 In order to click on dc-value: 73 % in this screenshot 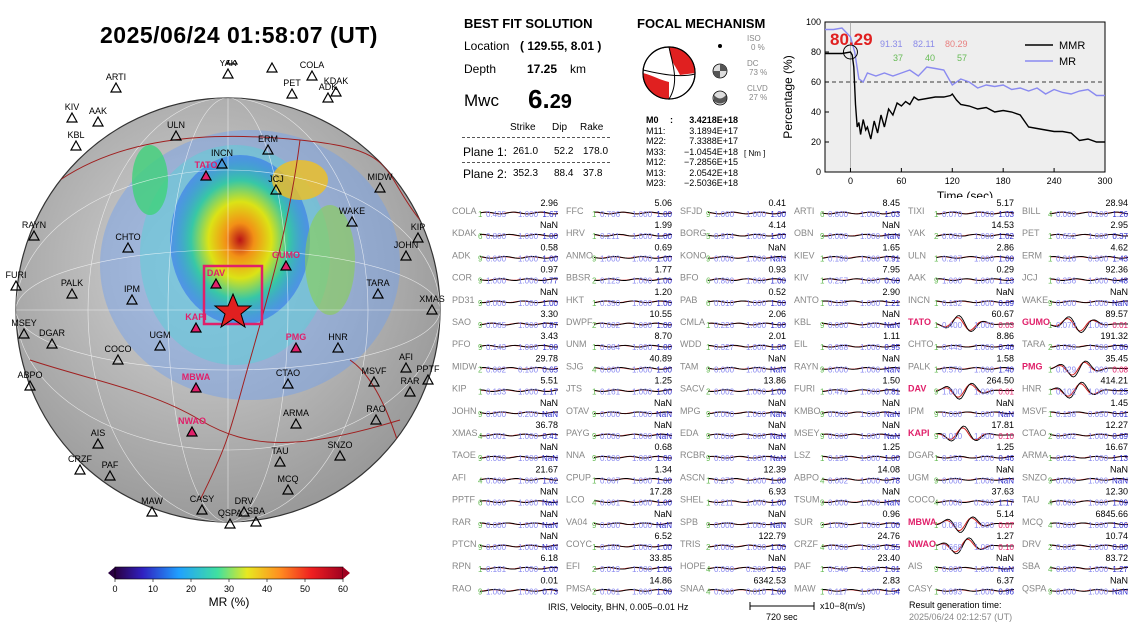, I will do `click(758, 72)`.